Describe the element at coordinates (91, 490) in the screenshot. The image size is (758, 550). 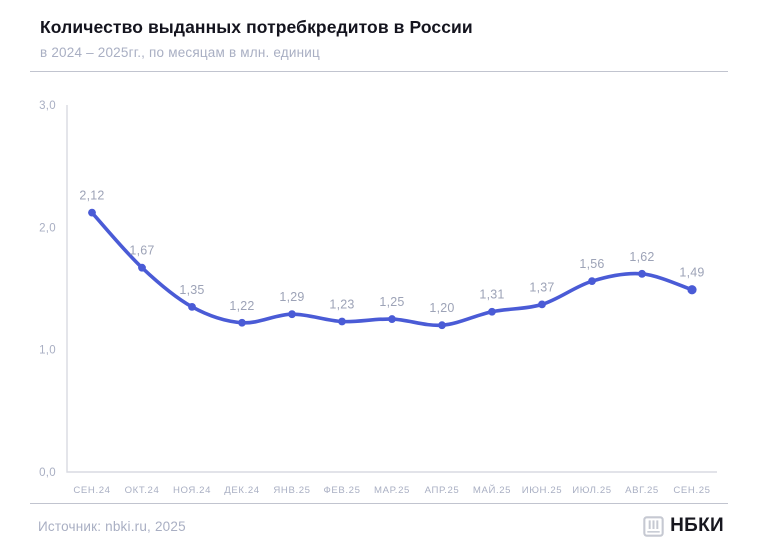
I see `x-axis-tick-label: СЕН.24` at that location.